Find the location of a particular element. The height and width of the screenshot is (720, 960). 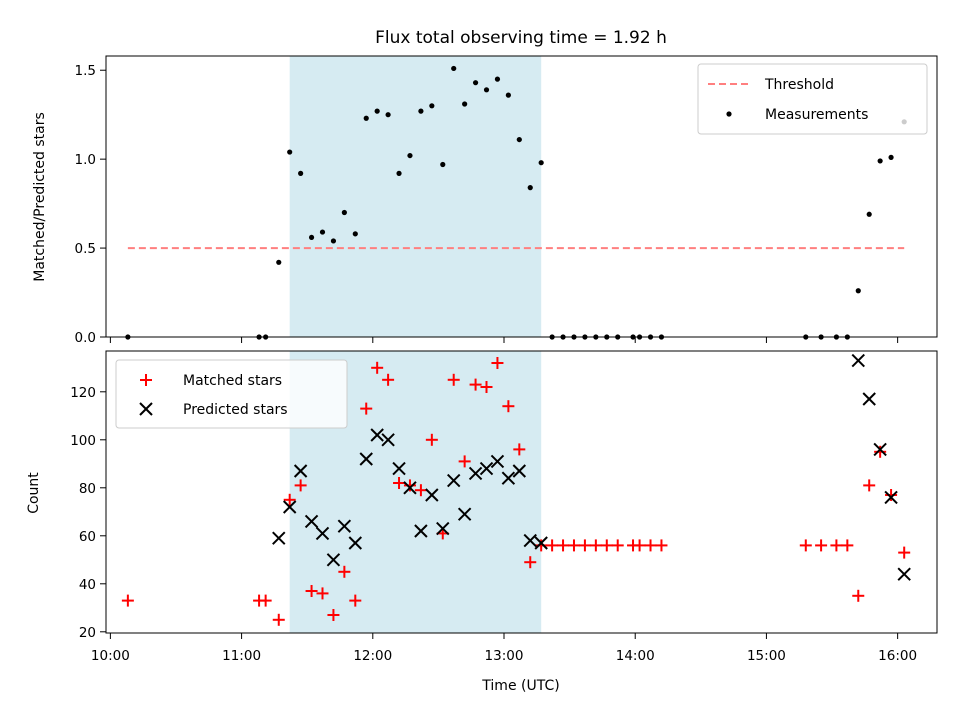

top-y-tick-label: 1.5 is located at coordinates (85, 71).